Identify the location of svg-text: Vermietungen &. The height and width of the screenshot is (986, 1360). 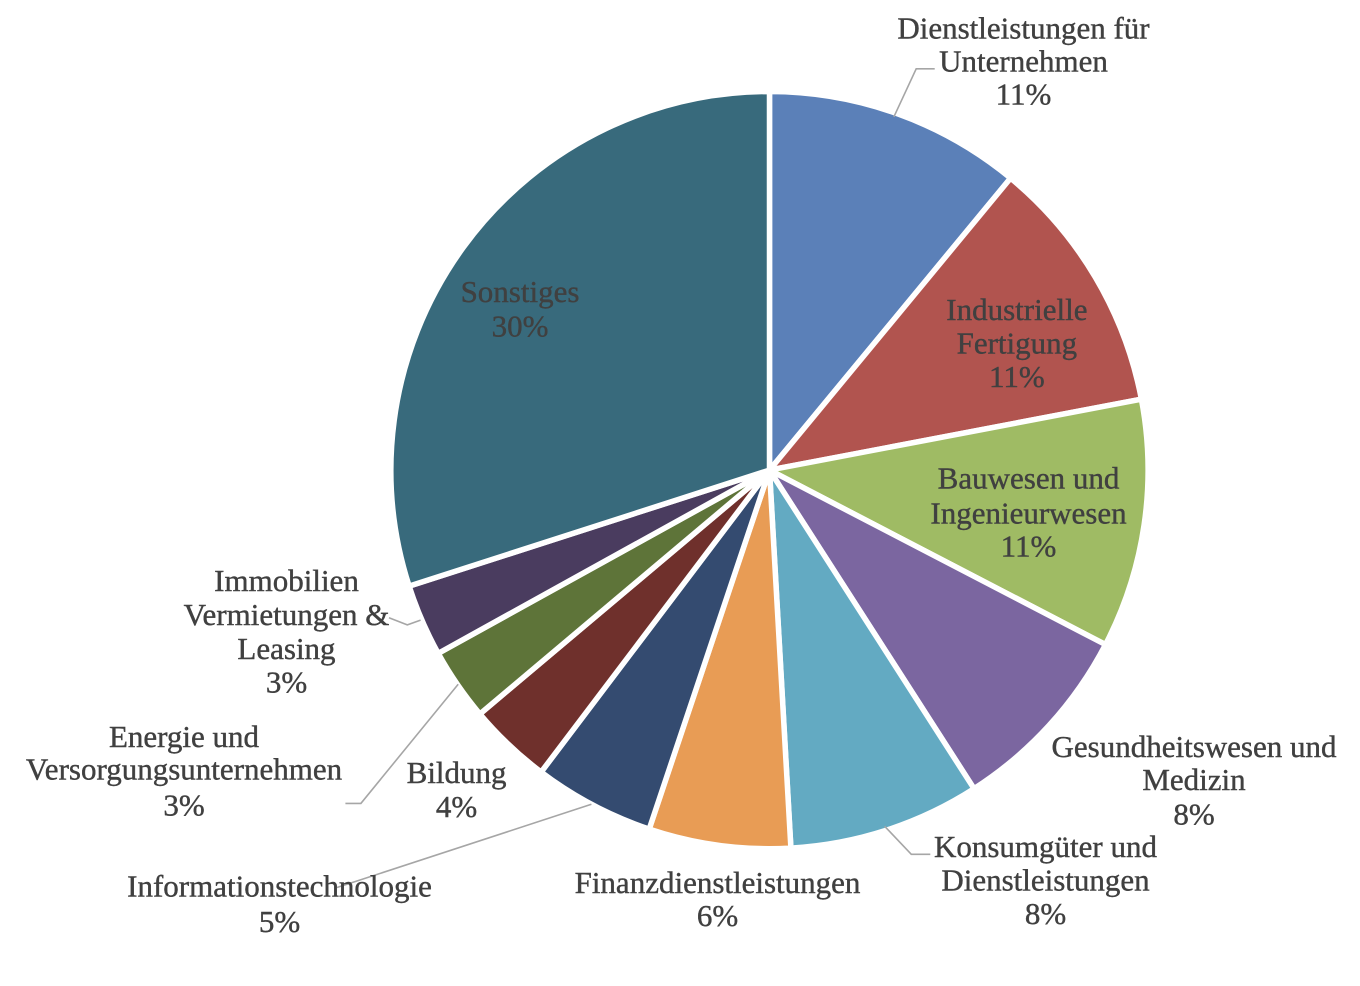
(287, 614).